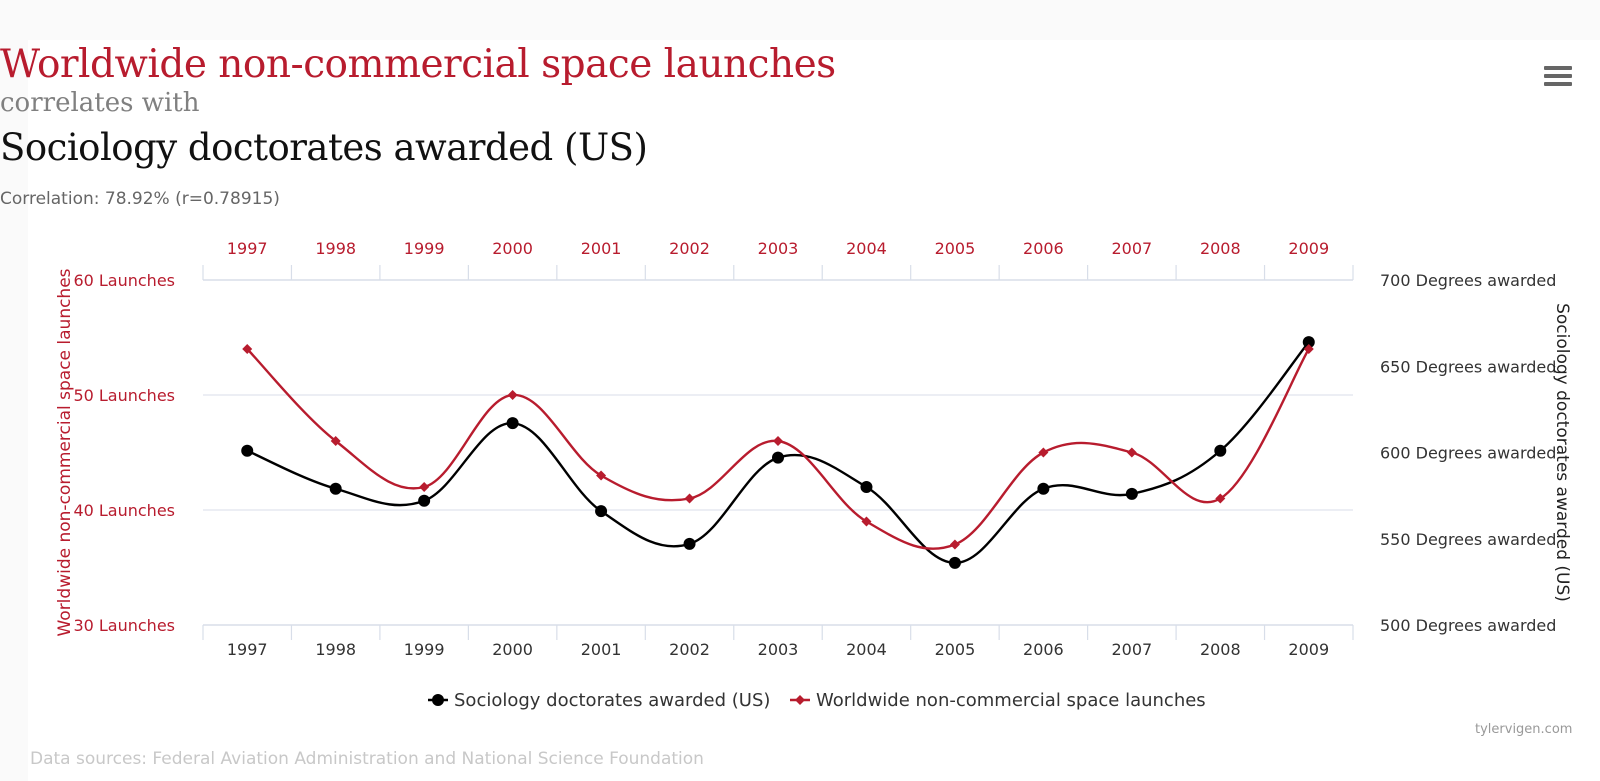  Describe the element at coordinates (335, 248) in the screenshot. I see `top-x-tick-label: 1998` at that location.